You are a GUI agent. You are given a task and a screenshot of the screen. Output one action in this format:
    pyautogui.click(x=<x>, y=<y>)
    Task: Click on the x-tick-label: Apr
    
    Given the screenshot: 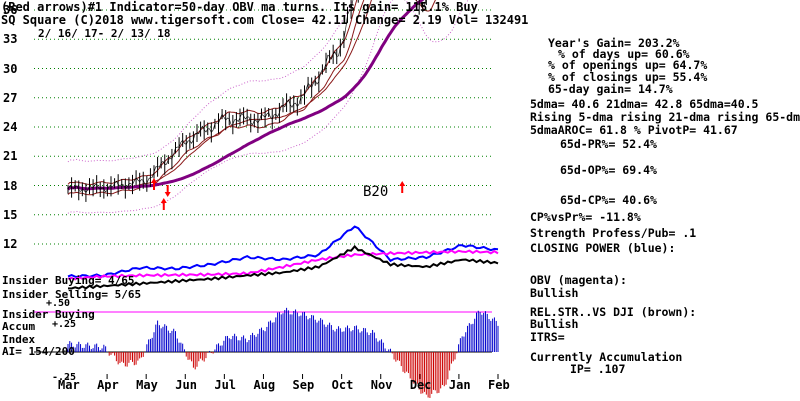 What is the action you would take?
    pyautogui.click(x=108, y=385)
    